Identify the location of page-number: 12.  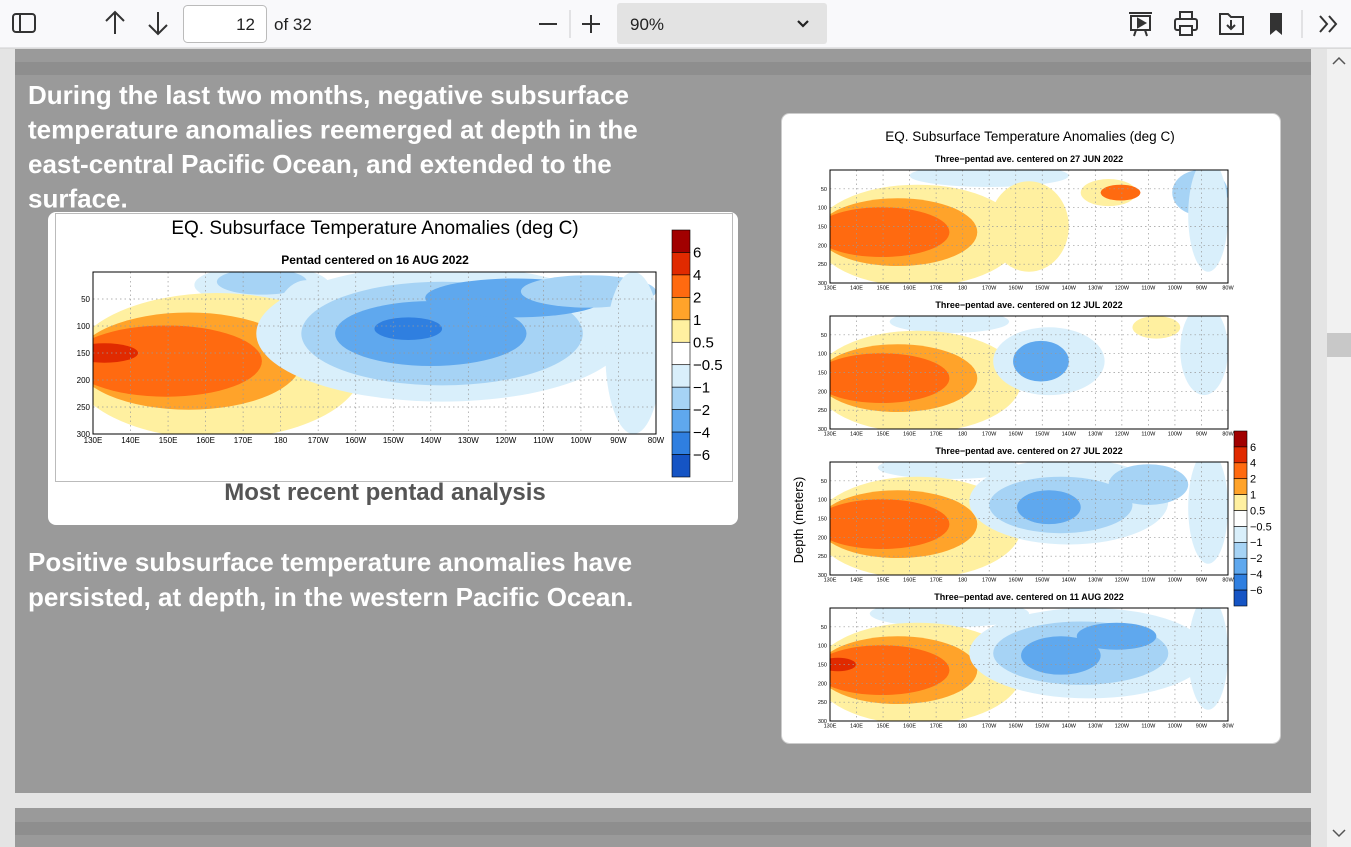
(245, 24).